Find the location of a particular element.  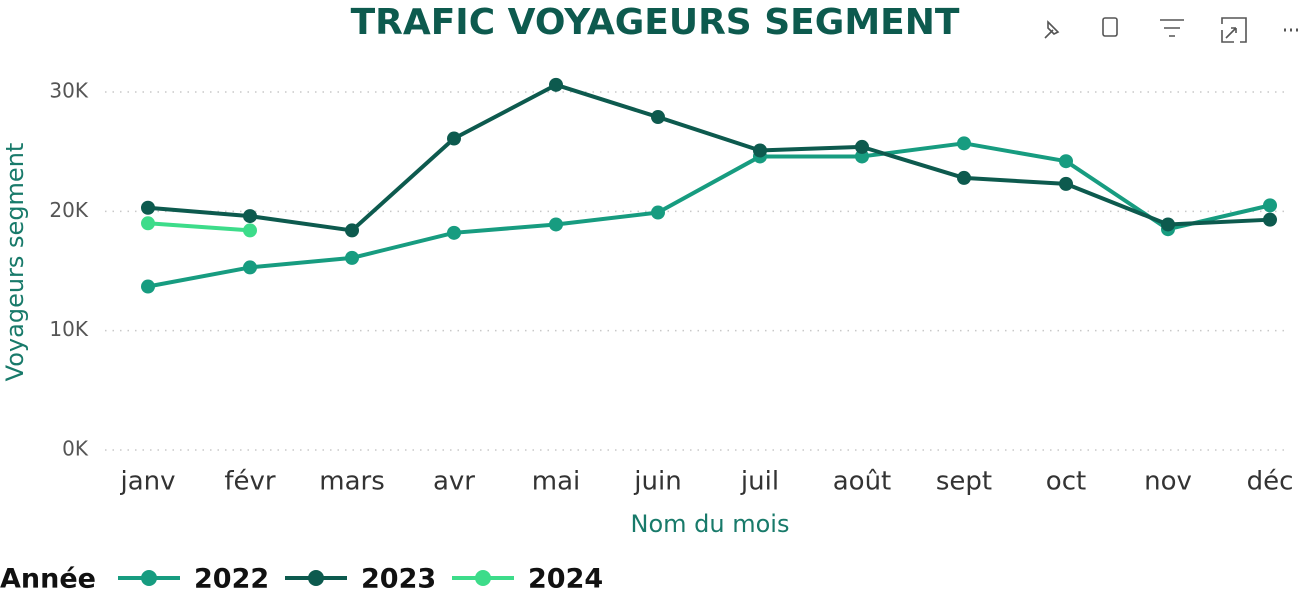

x-axis-title: Nom du mois is located at coordinates (710, 524).